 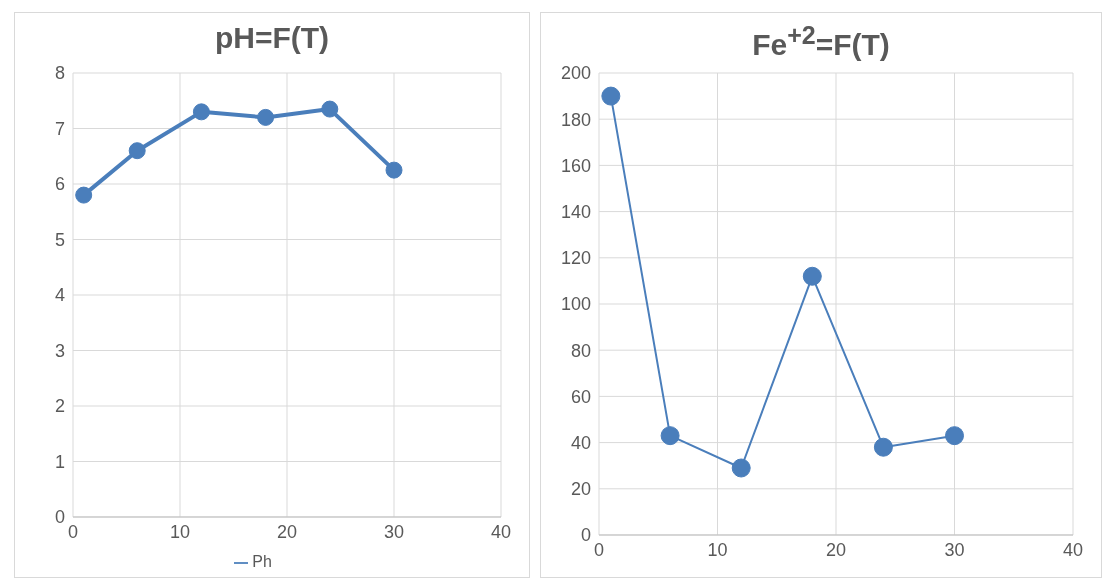 What do you see at coordinates (59, 461) in the screenshot?
I see `y-tick-label: 1` at bounding box center [59, 461].